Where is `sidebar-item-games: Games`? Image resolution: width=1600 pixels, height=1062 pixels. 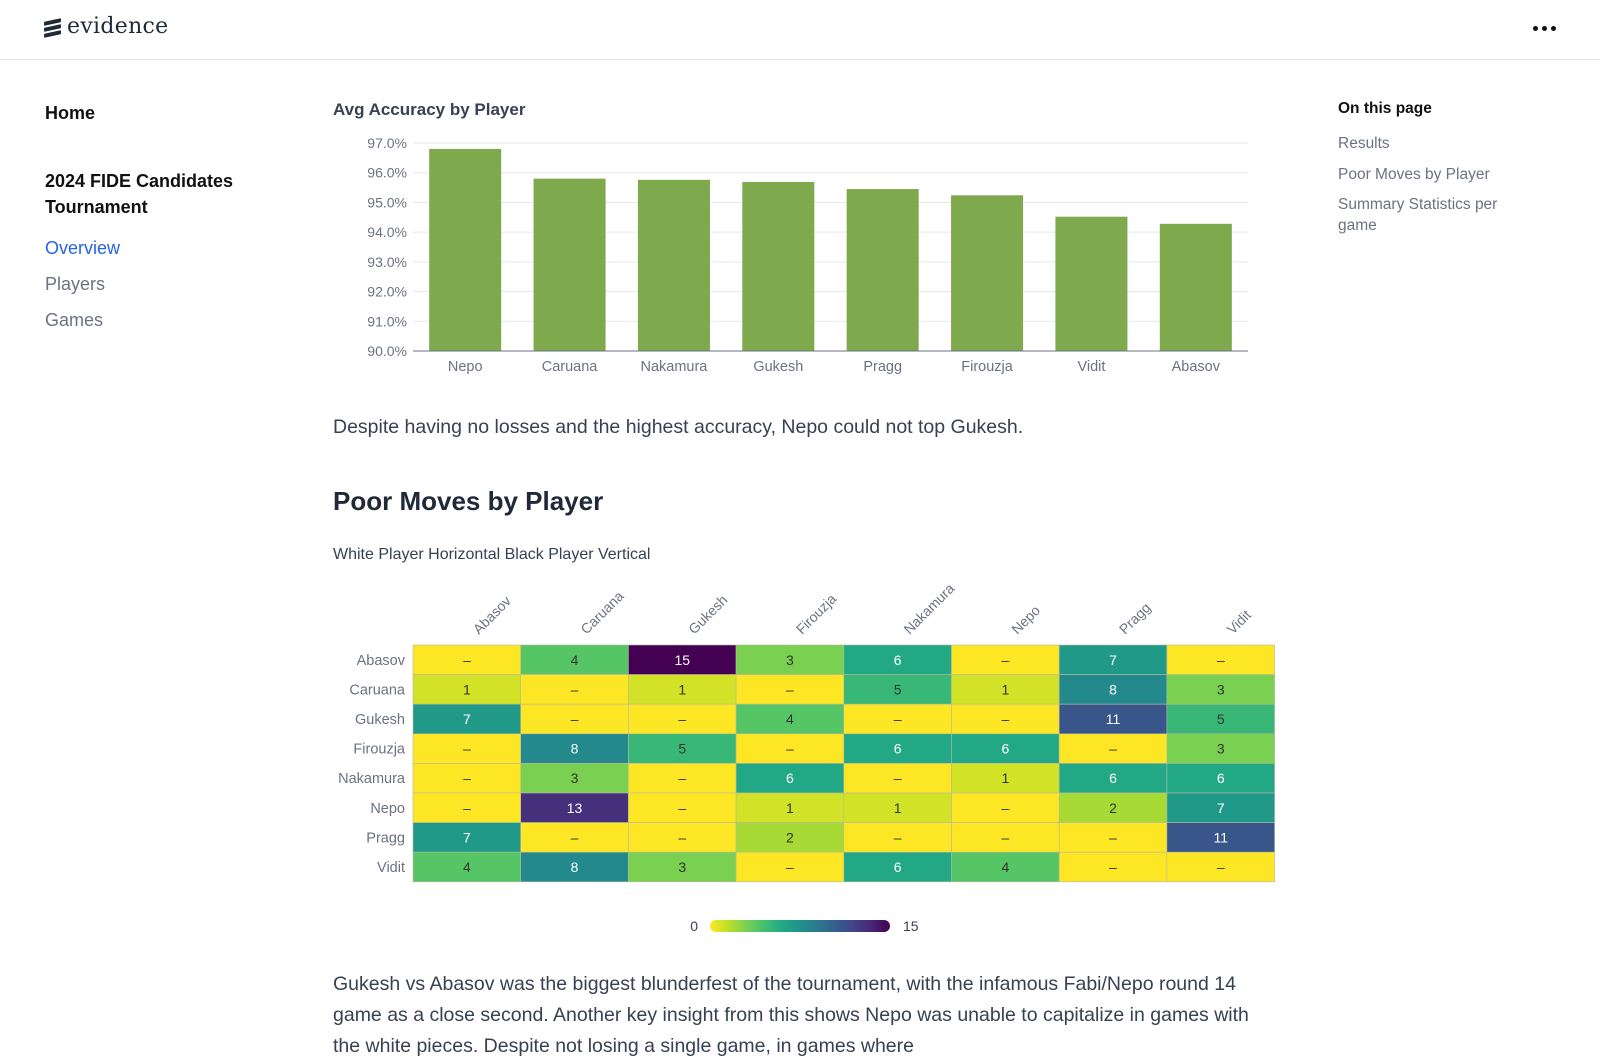
sidebar-item-games: Games is located at coordinates (74, 320).